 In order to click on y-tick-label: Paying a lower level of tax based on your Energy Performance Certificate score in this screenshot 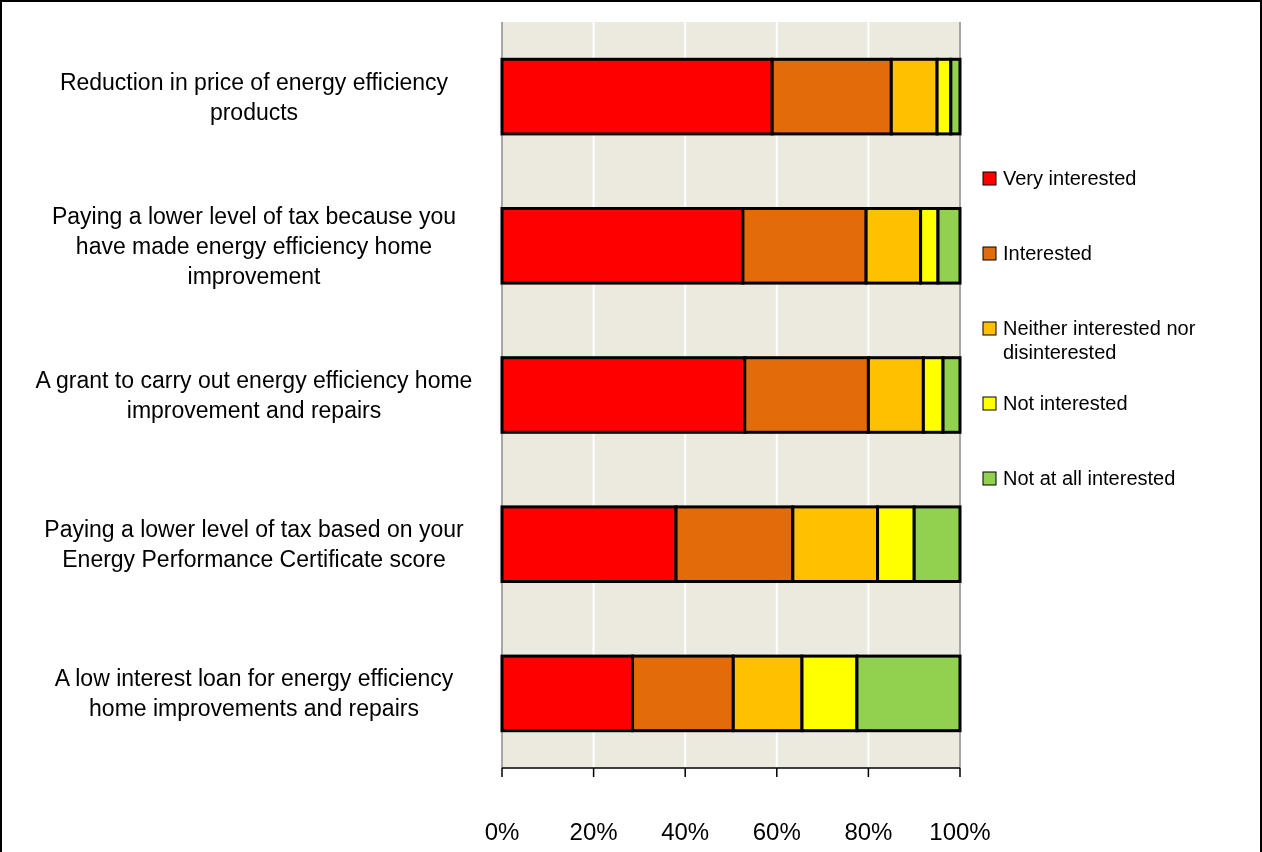, I will do `click(254, 544)`.